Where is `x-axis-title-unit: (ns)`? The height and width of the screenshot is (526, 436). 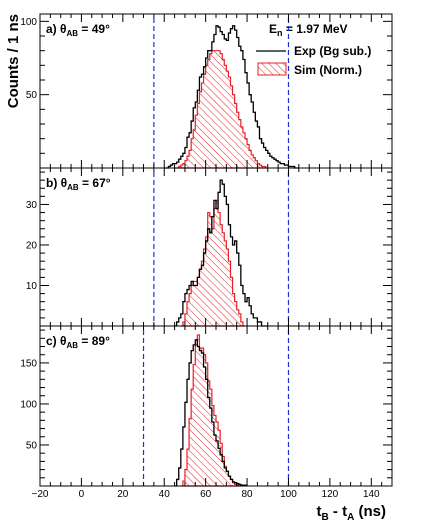
x-axis-title-unit: (ns) is located at coordinates (370, 511).